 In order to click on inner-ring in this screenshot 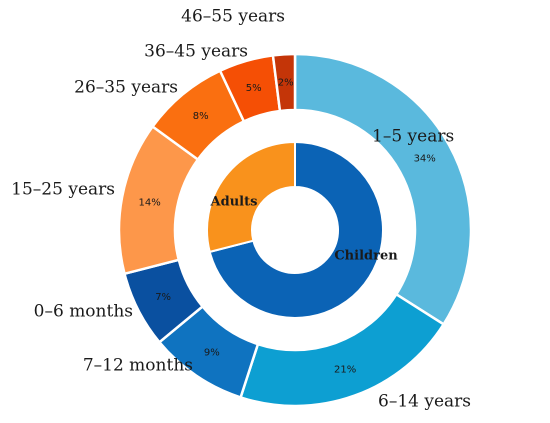, I will do `click(295, 229)`.